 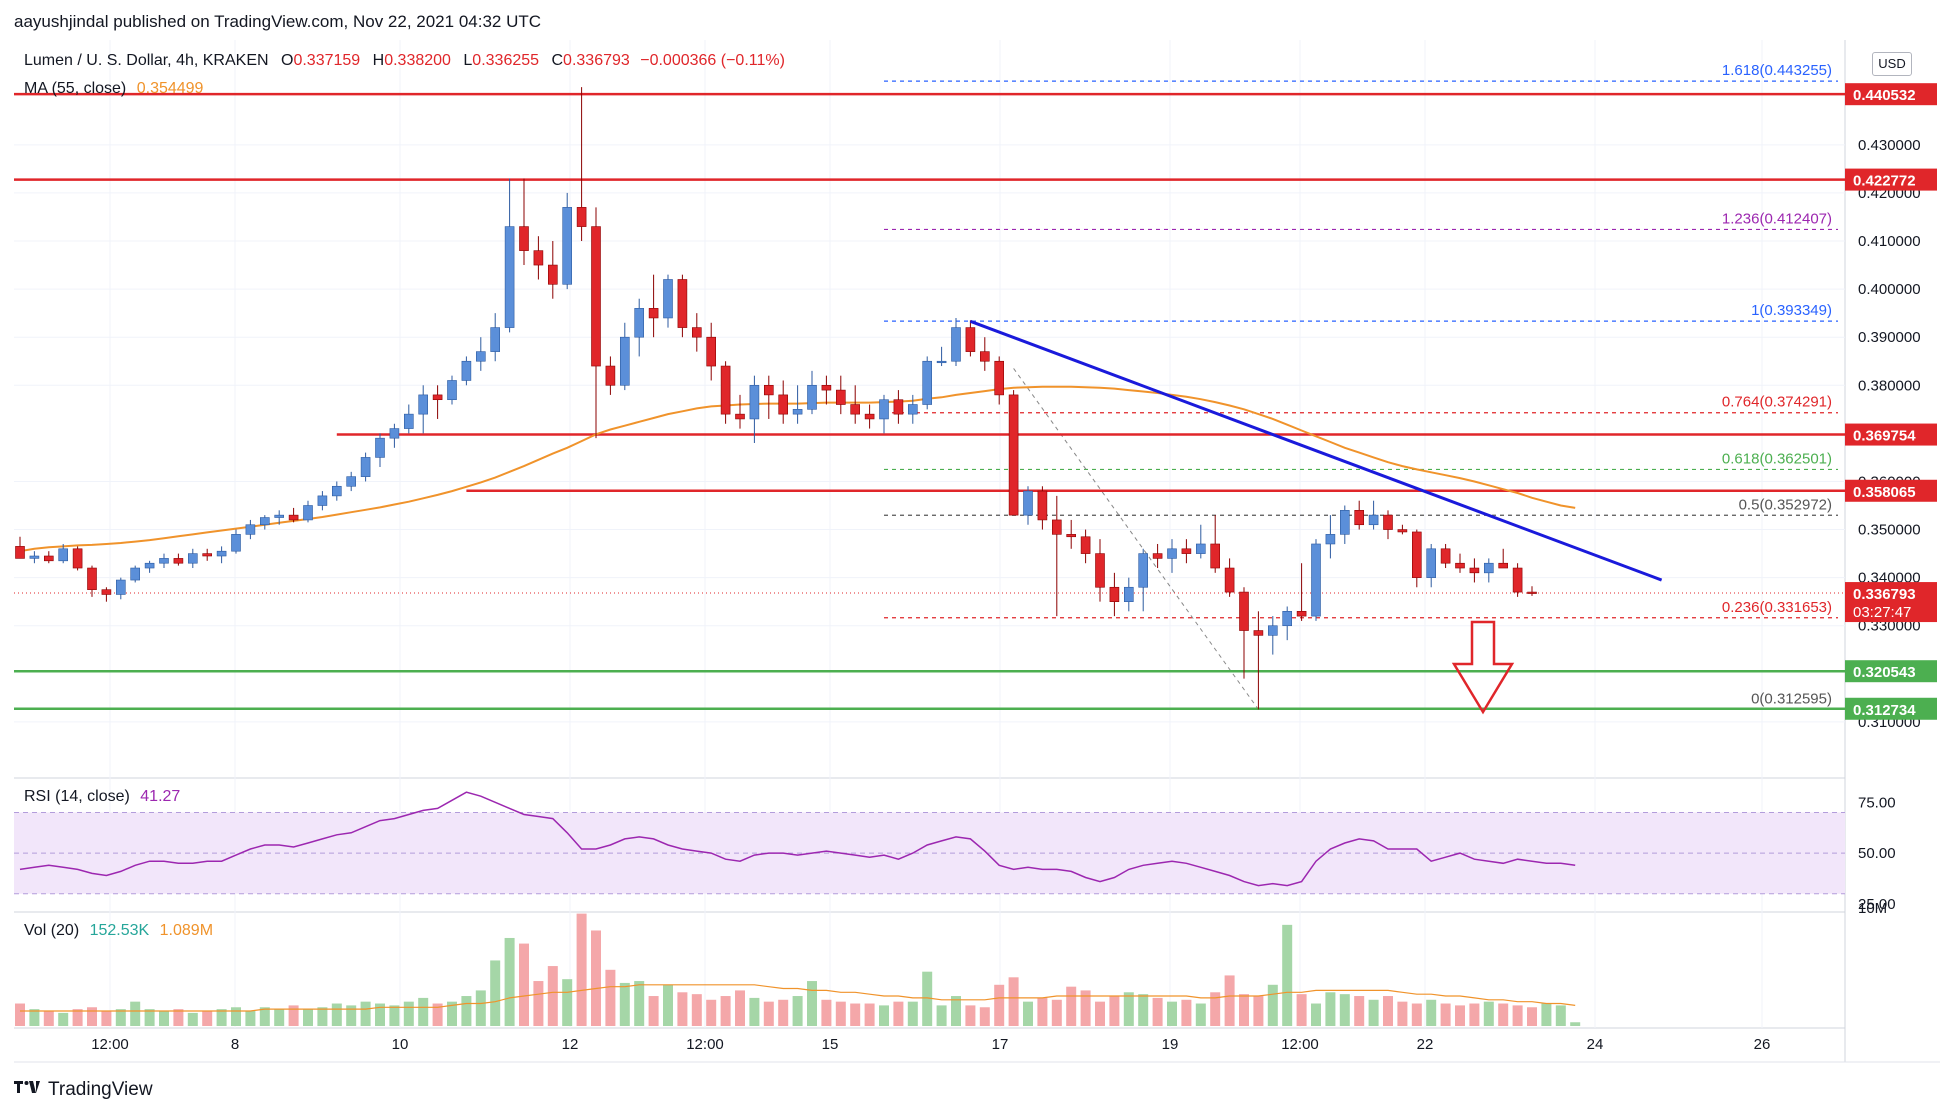 I want to click on ohlc-low: L0.336255, so click(x=501, y=60).